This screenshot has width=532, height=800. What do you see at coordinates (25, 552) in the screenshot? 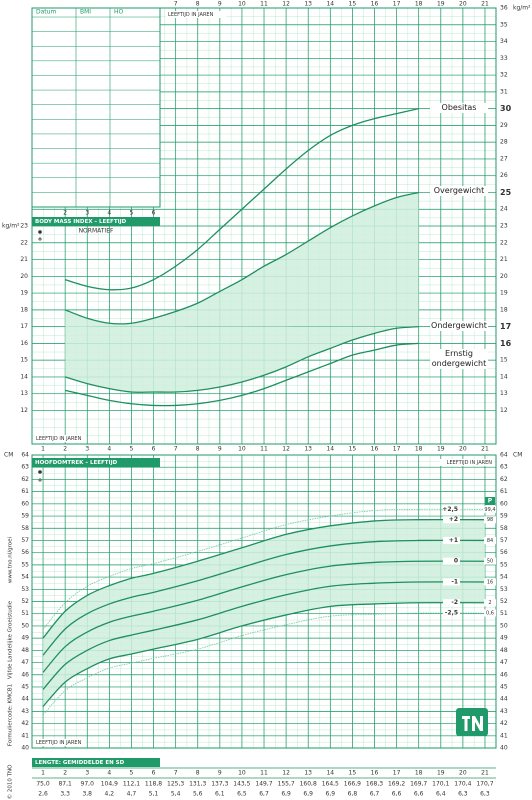
I see `y-tick-label: 56` at bounding box center [25, 552].